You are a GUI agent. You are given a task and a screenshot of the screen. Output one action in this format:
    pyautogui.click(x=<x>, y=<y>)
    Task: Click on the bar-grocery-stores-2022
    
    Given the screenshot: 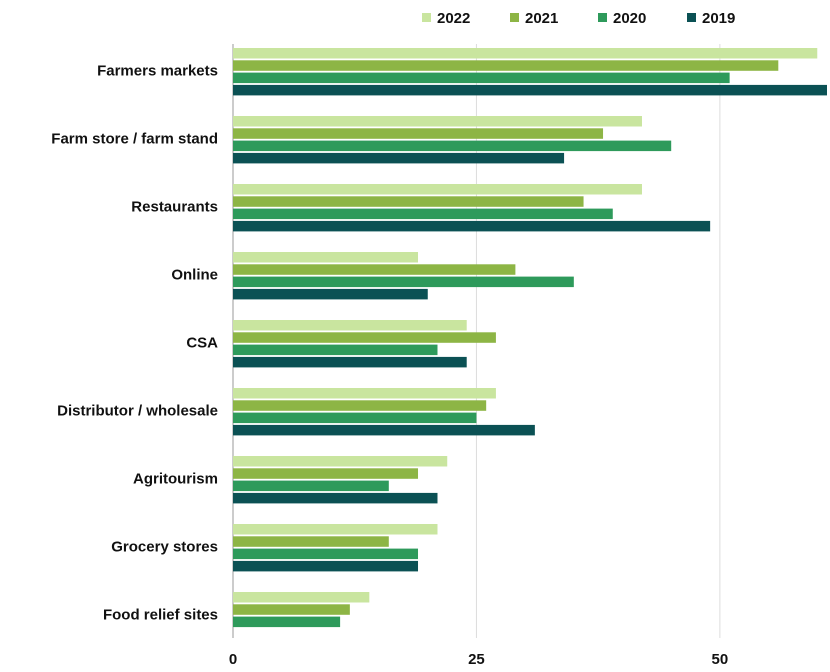 What is the action you would take?
    pyautogui.click(x=335, y=529)
    